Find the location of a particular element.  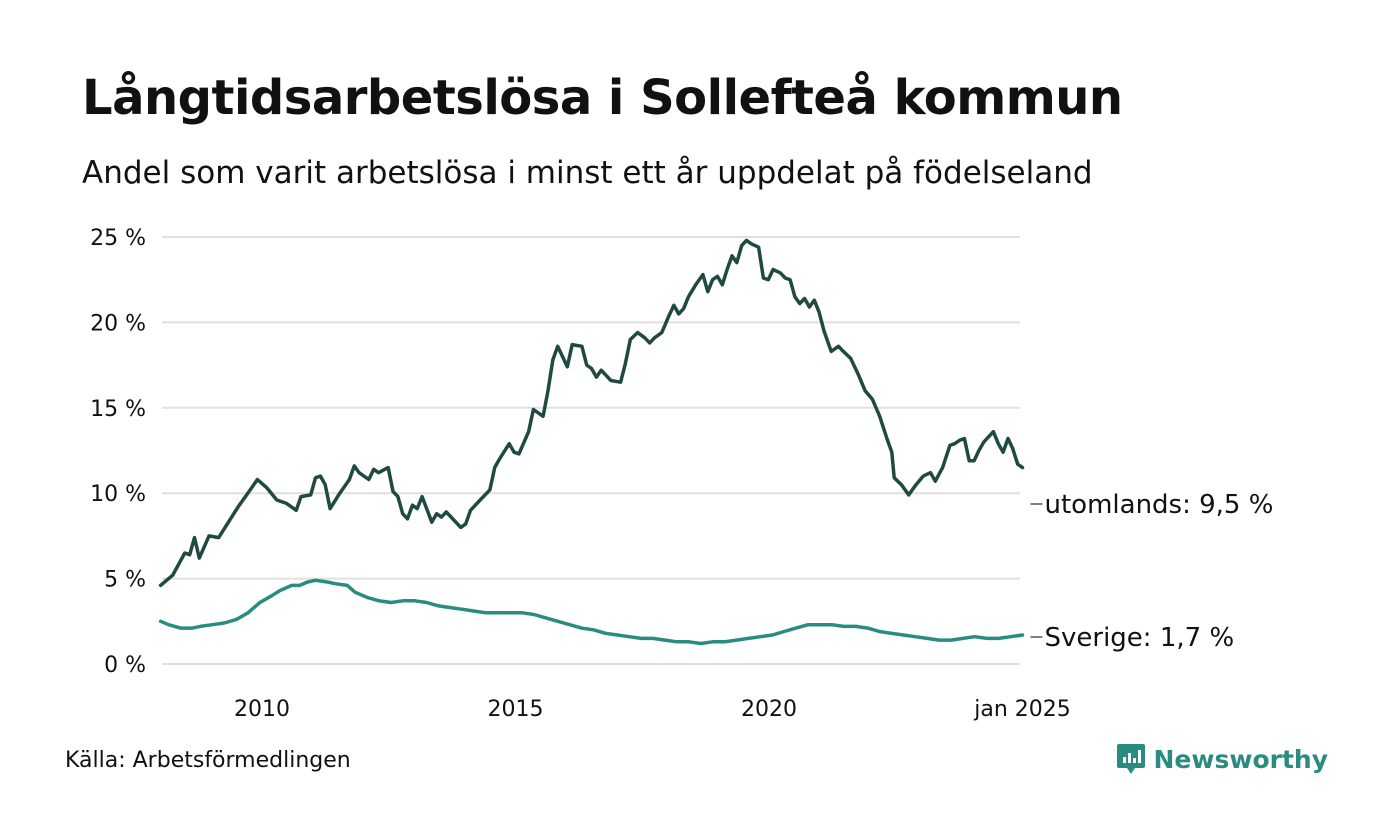

x-tick-label: 2010 is located at coordinates (262, 709).